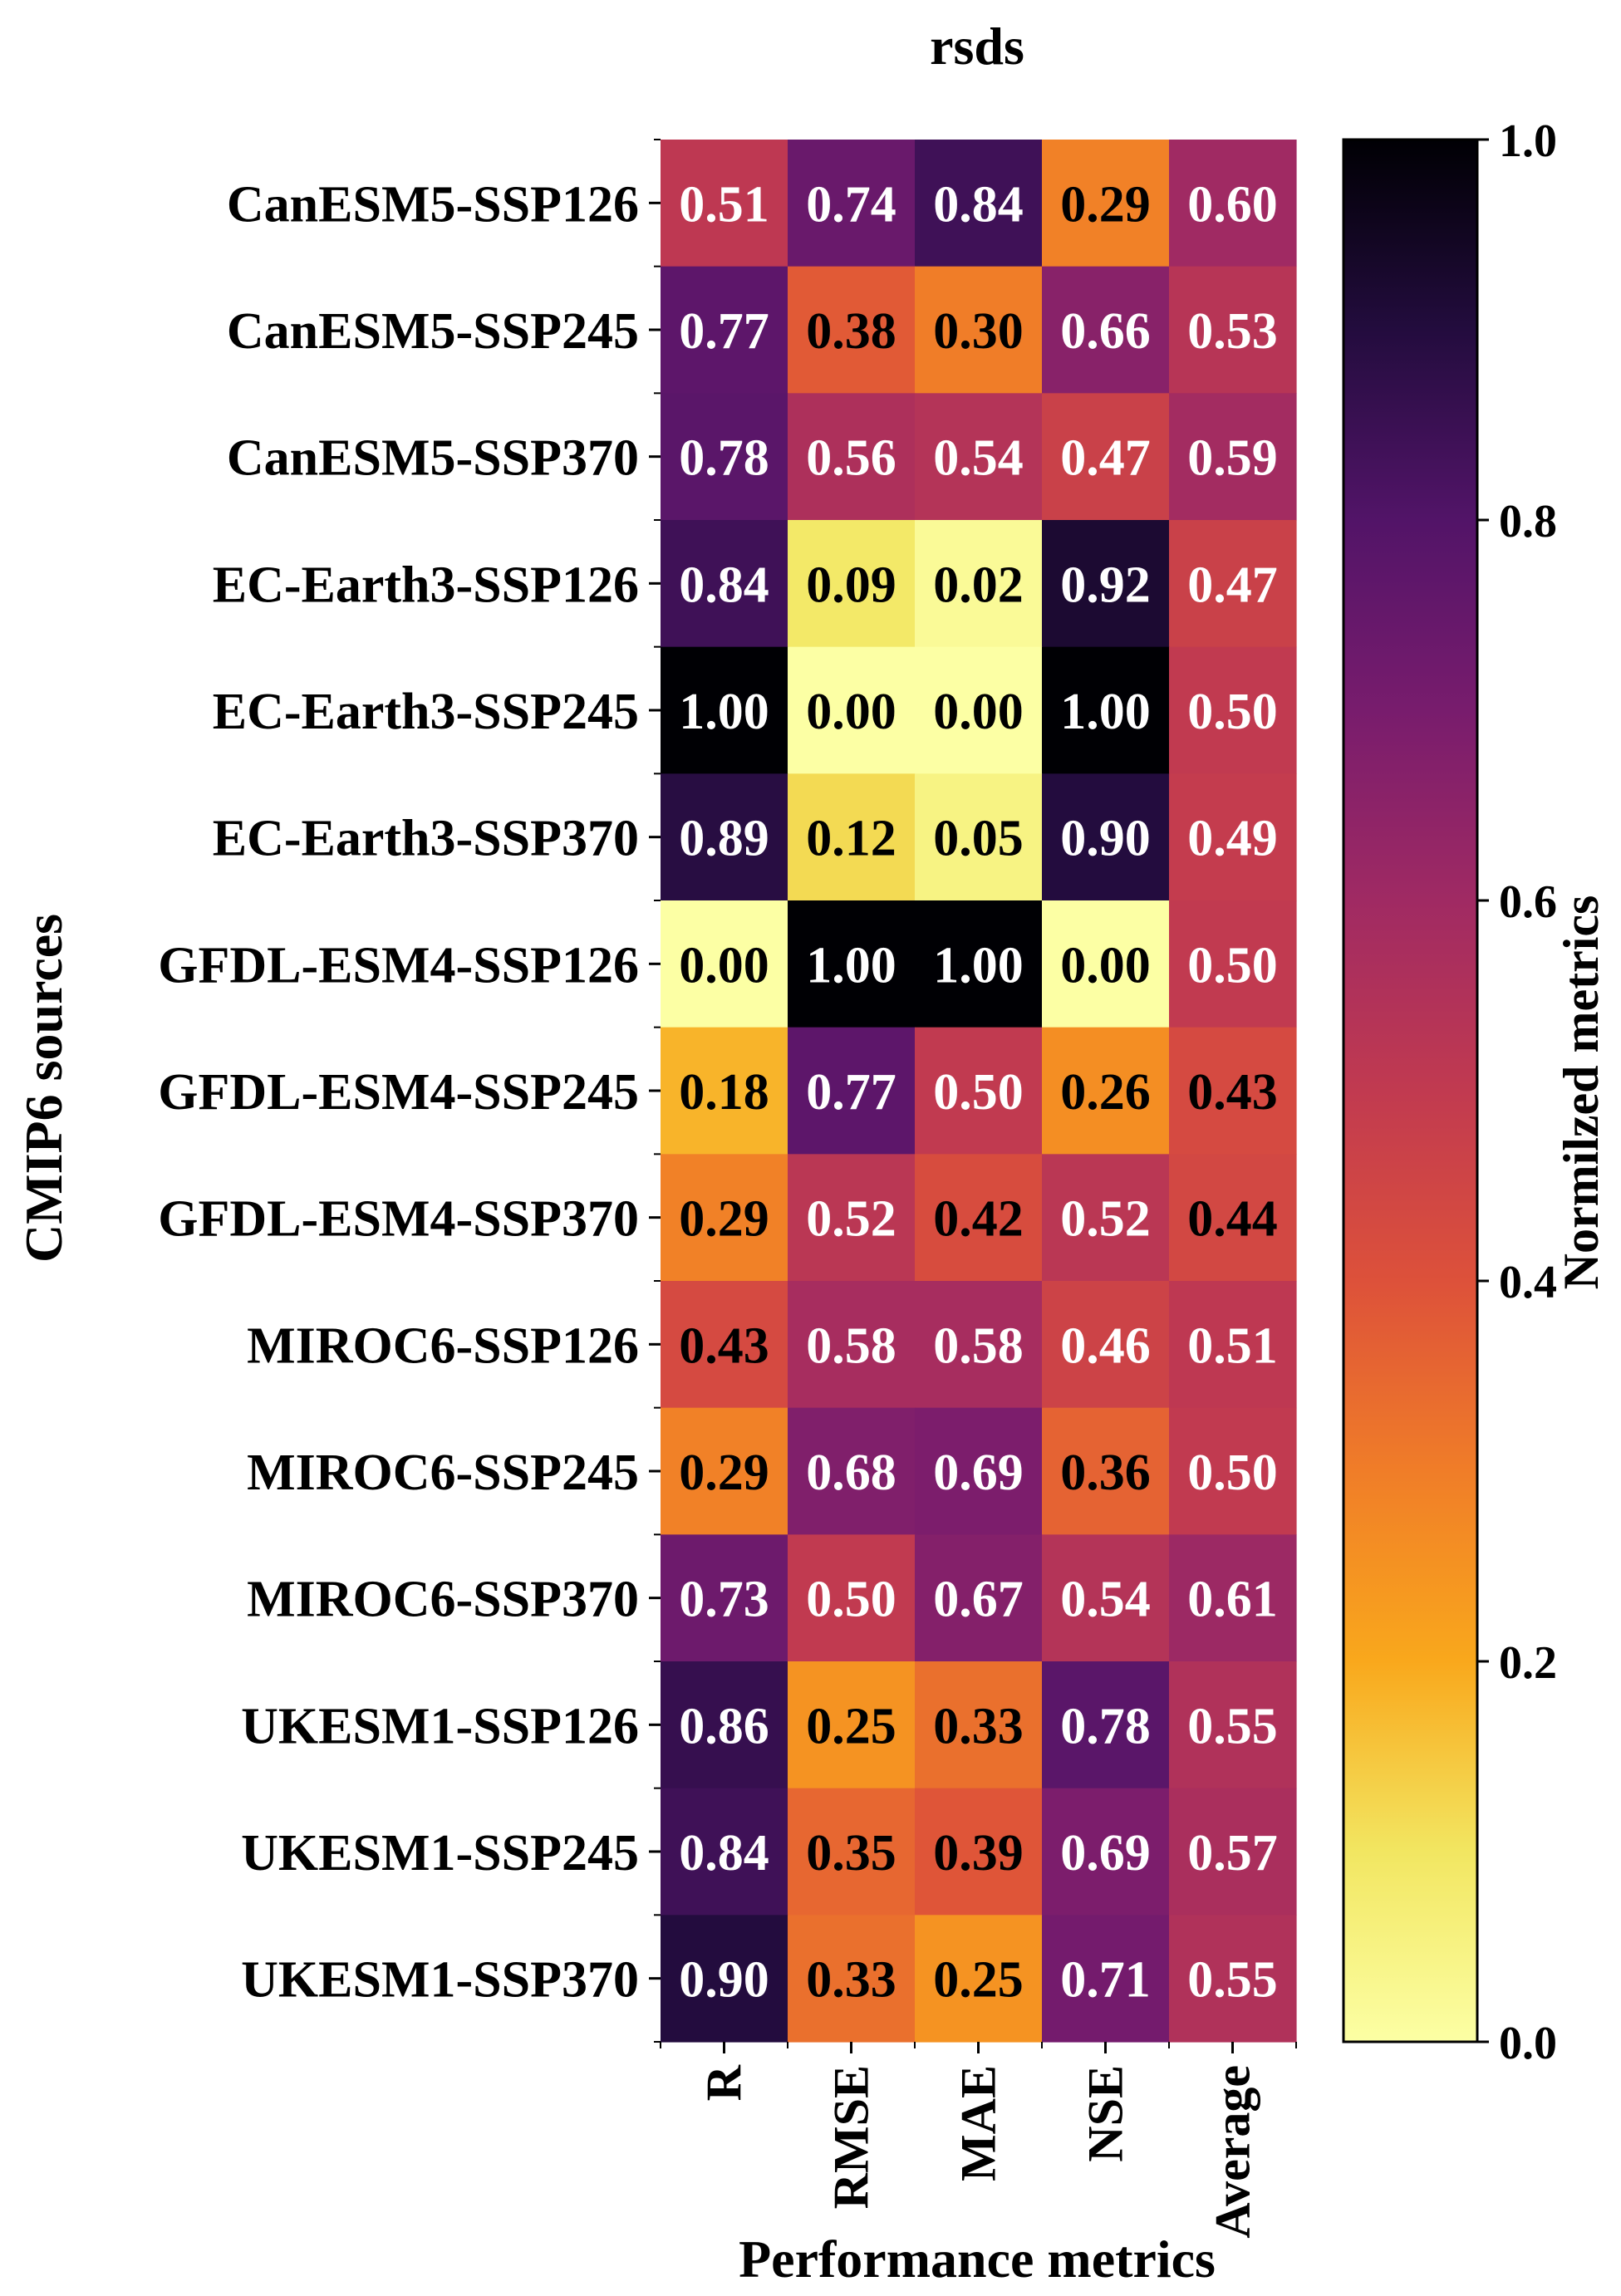 This screenshot has height=2296, width=1621. What do you see at coordinates (1105, 1600) in the screenshot?
I see `cell-value: 0.54` at bounding box center [1105, 1600].